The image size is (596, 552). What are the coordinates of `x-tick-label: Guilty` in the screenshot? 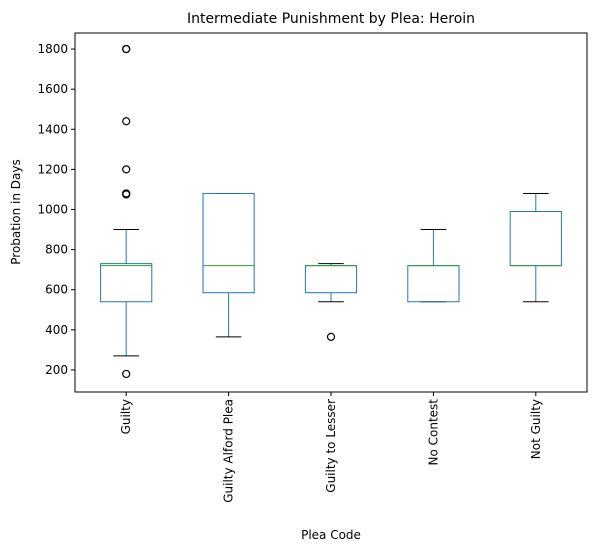 It's located at (126, 416).